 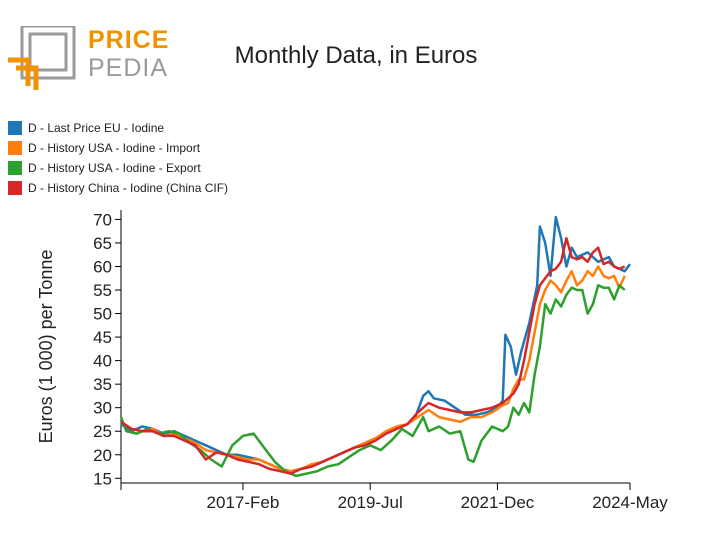 I want to click on y-tick-label: 50, so click(x=102, y=314).